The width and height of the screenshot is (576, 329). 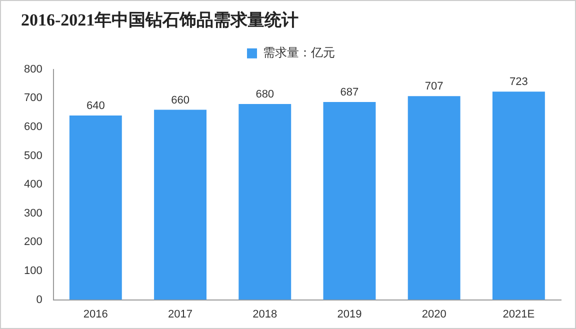 I want to click on y-tick-label: 400, so click(x=33, y=184).